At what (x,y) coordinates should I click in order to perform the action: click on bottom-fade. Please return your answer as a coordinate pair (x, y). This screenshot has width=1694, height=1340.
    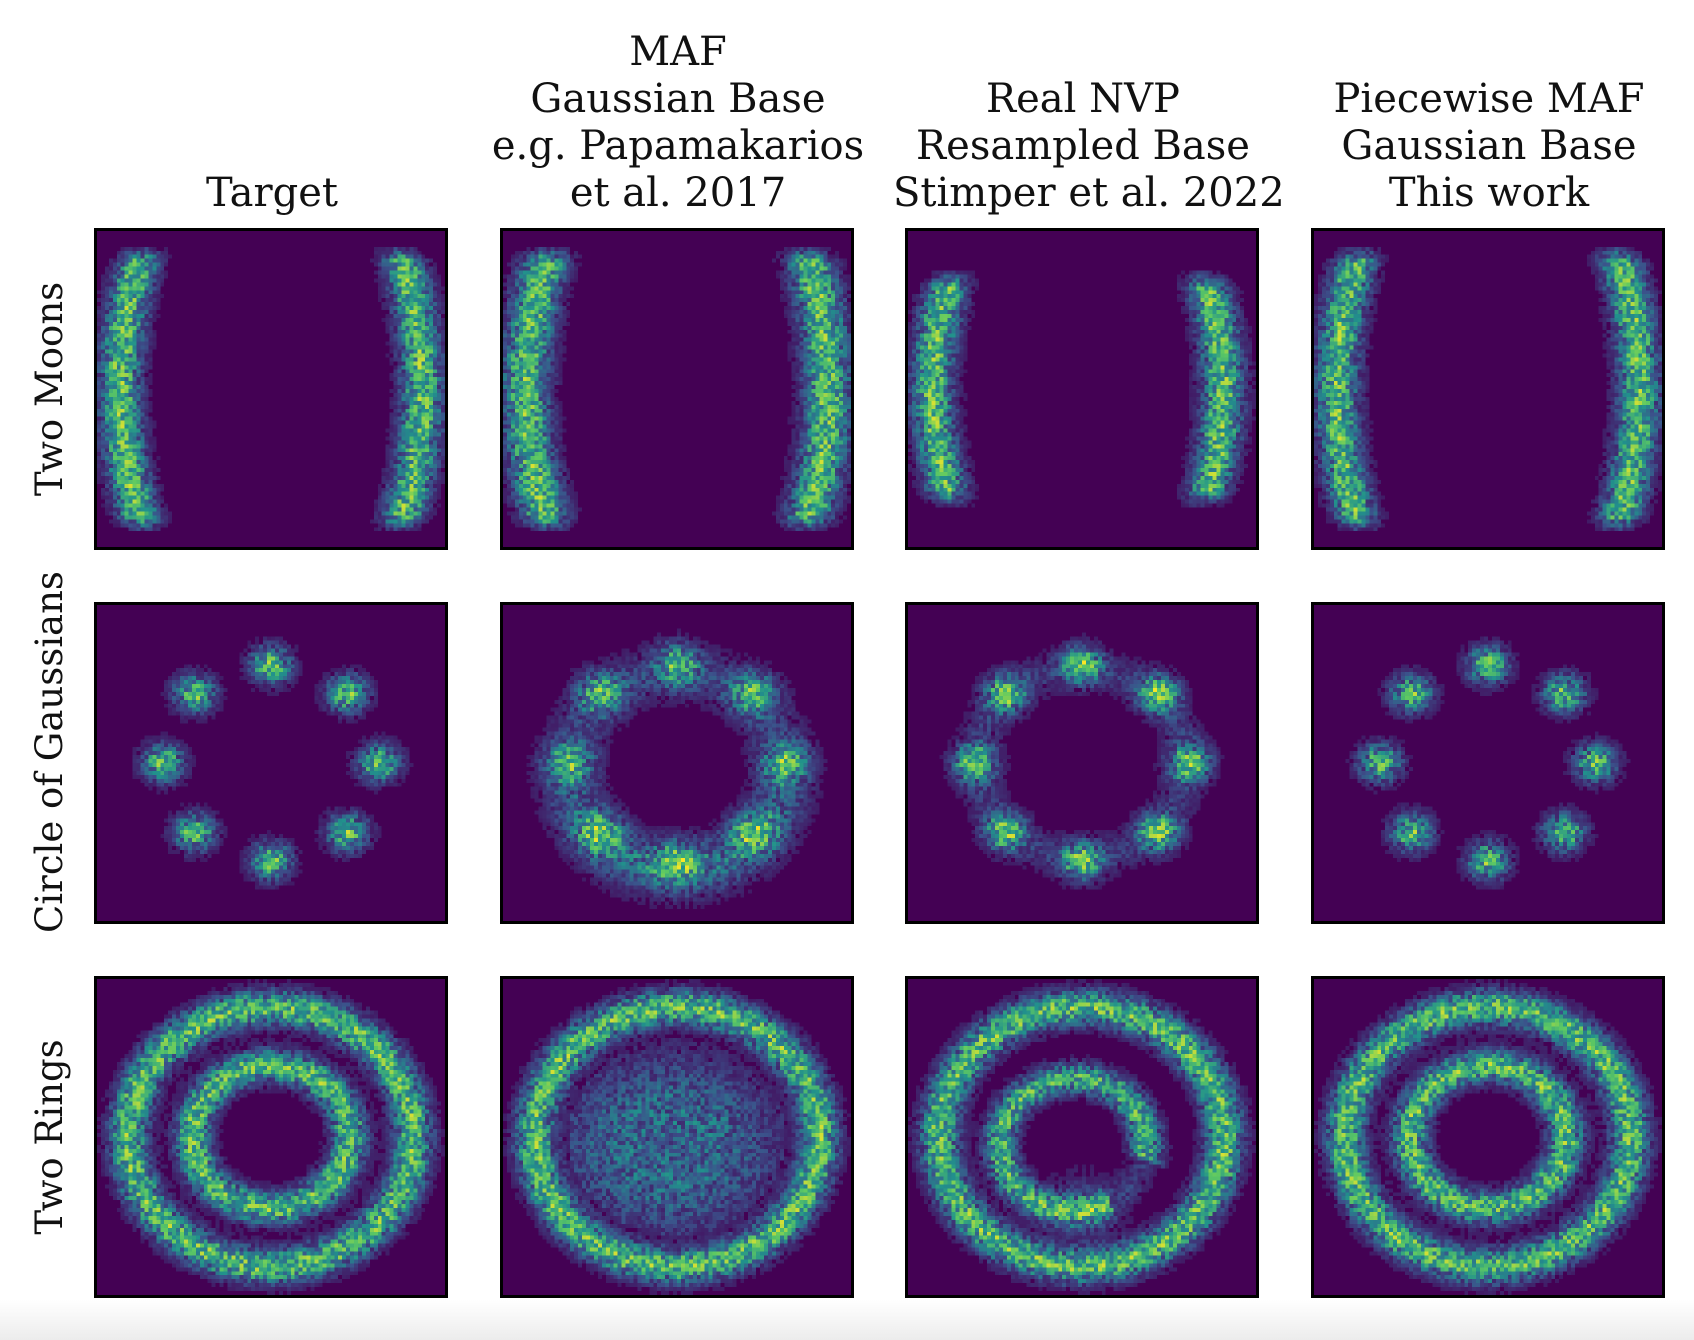
    Looking at the image, I should click on (847, 1320).